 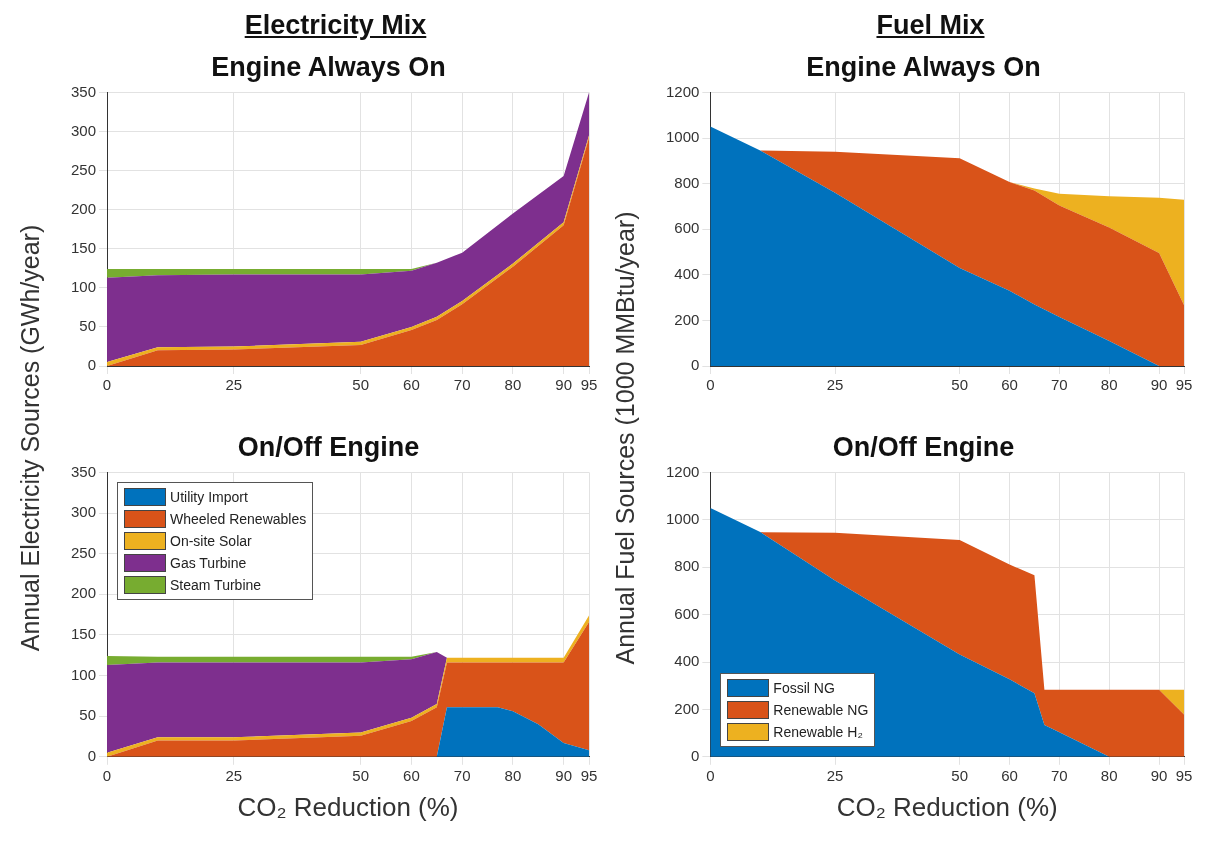 What do you see at coordinates (625, 438) in the screenshot?
I see `y-axis-title: Annual Fuel Sources (1000 MMBtu/year)` at bounding box center [625, 438].